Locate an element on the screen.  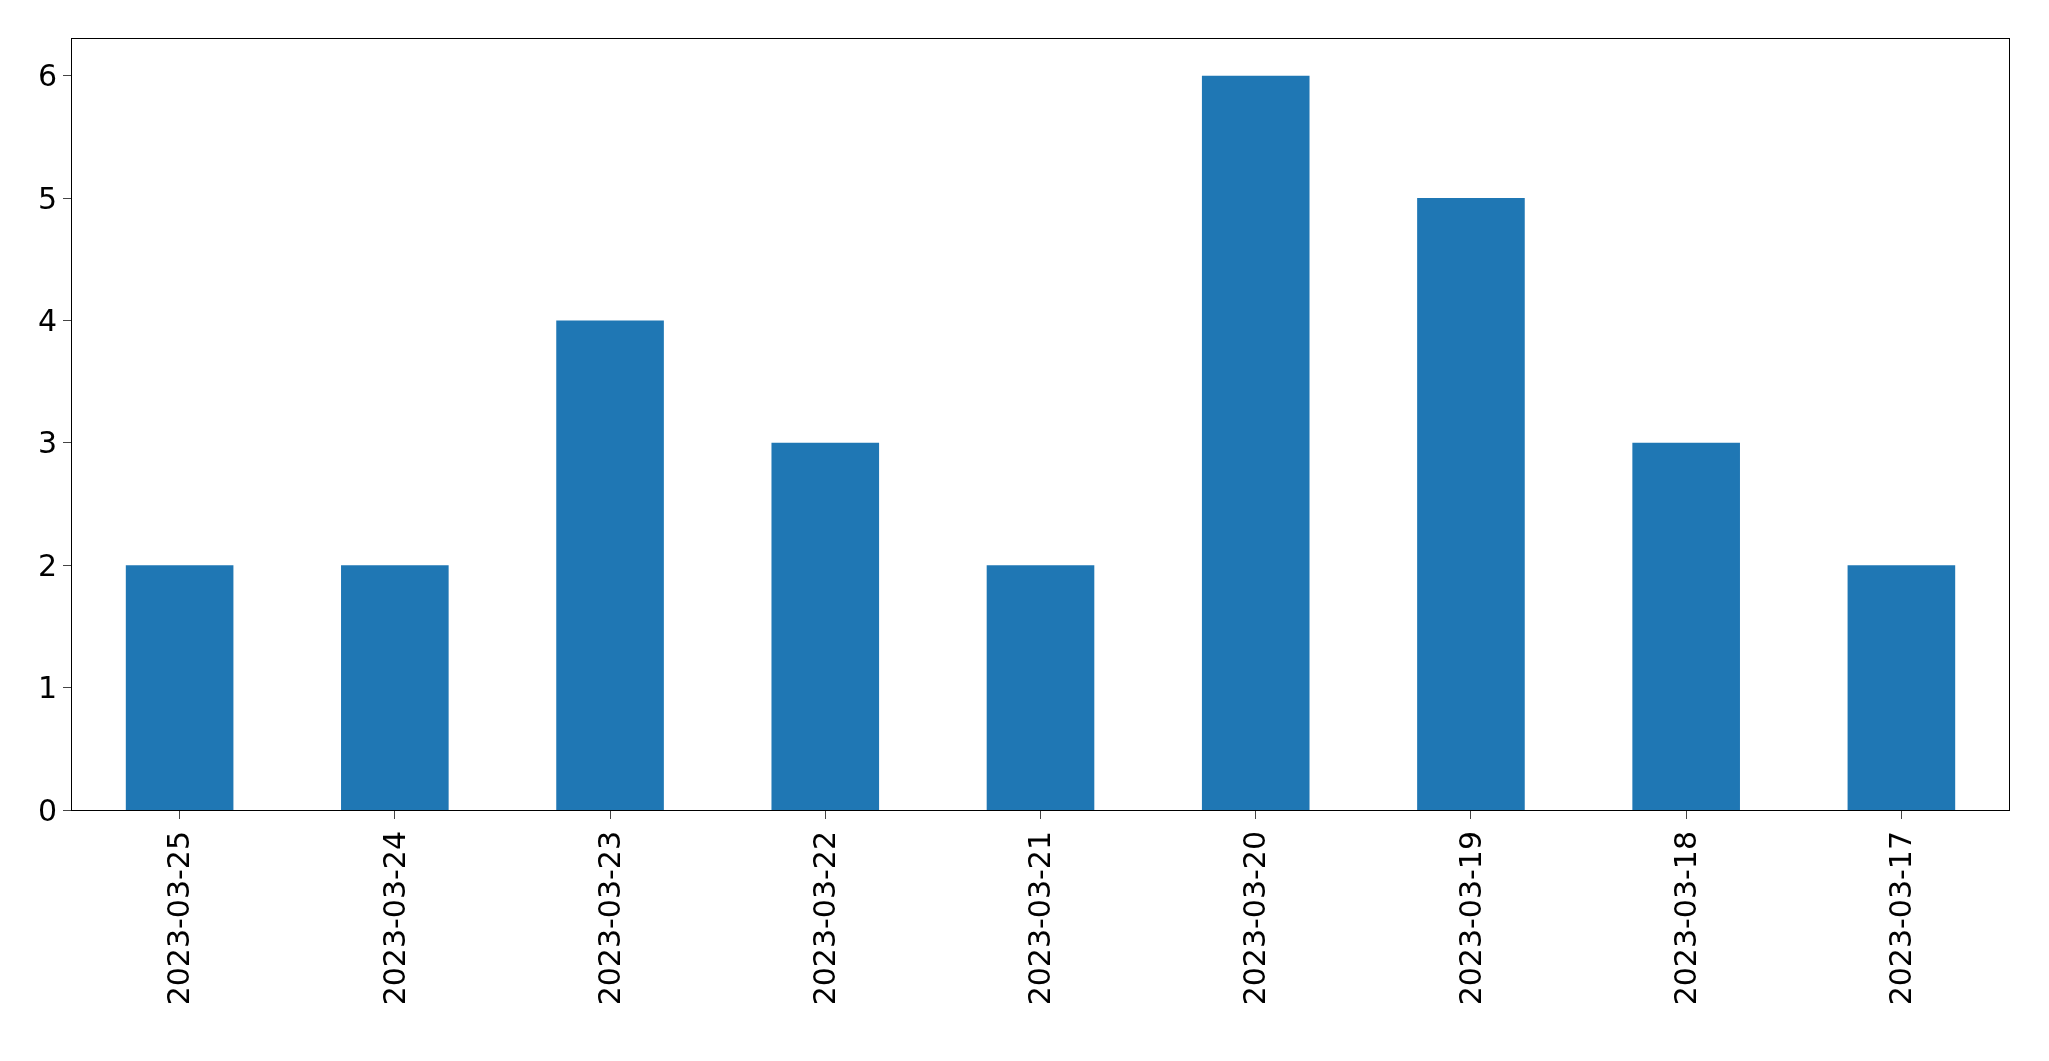
y-tick-label: 1 is located at coordinates (47, 688).